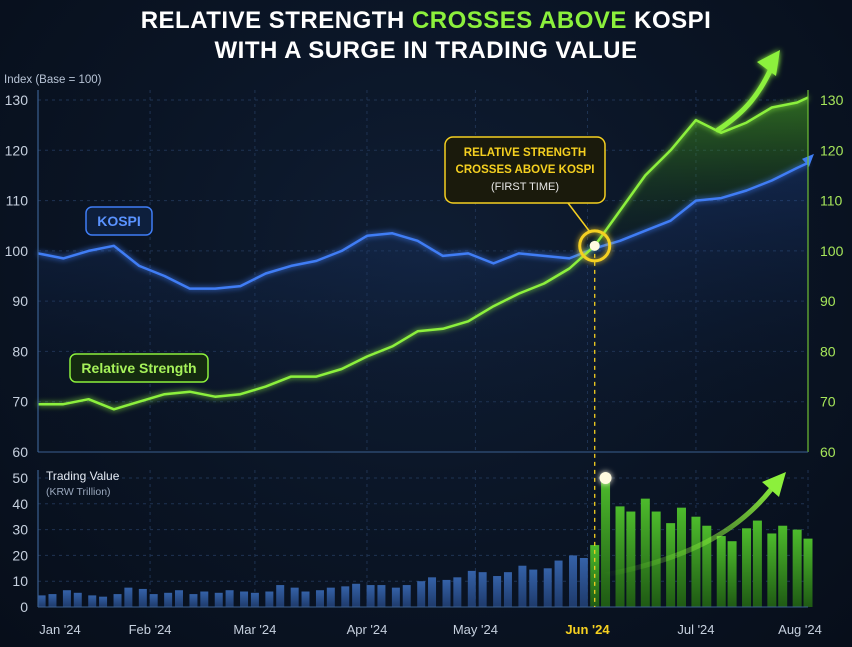 This screenshot has height=647, width=852. What do you see at coordinates (800, 629) in the screenshot?
I see `x-tick-label: Aug '24` at bounding box center [800, 629].